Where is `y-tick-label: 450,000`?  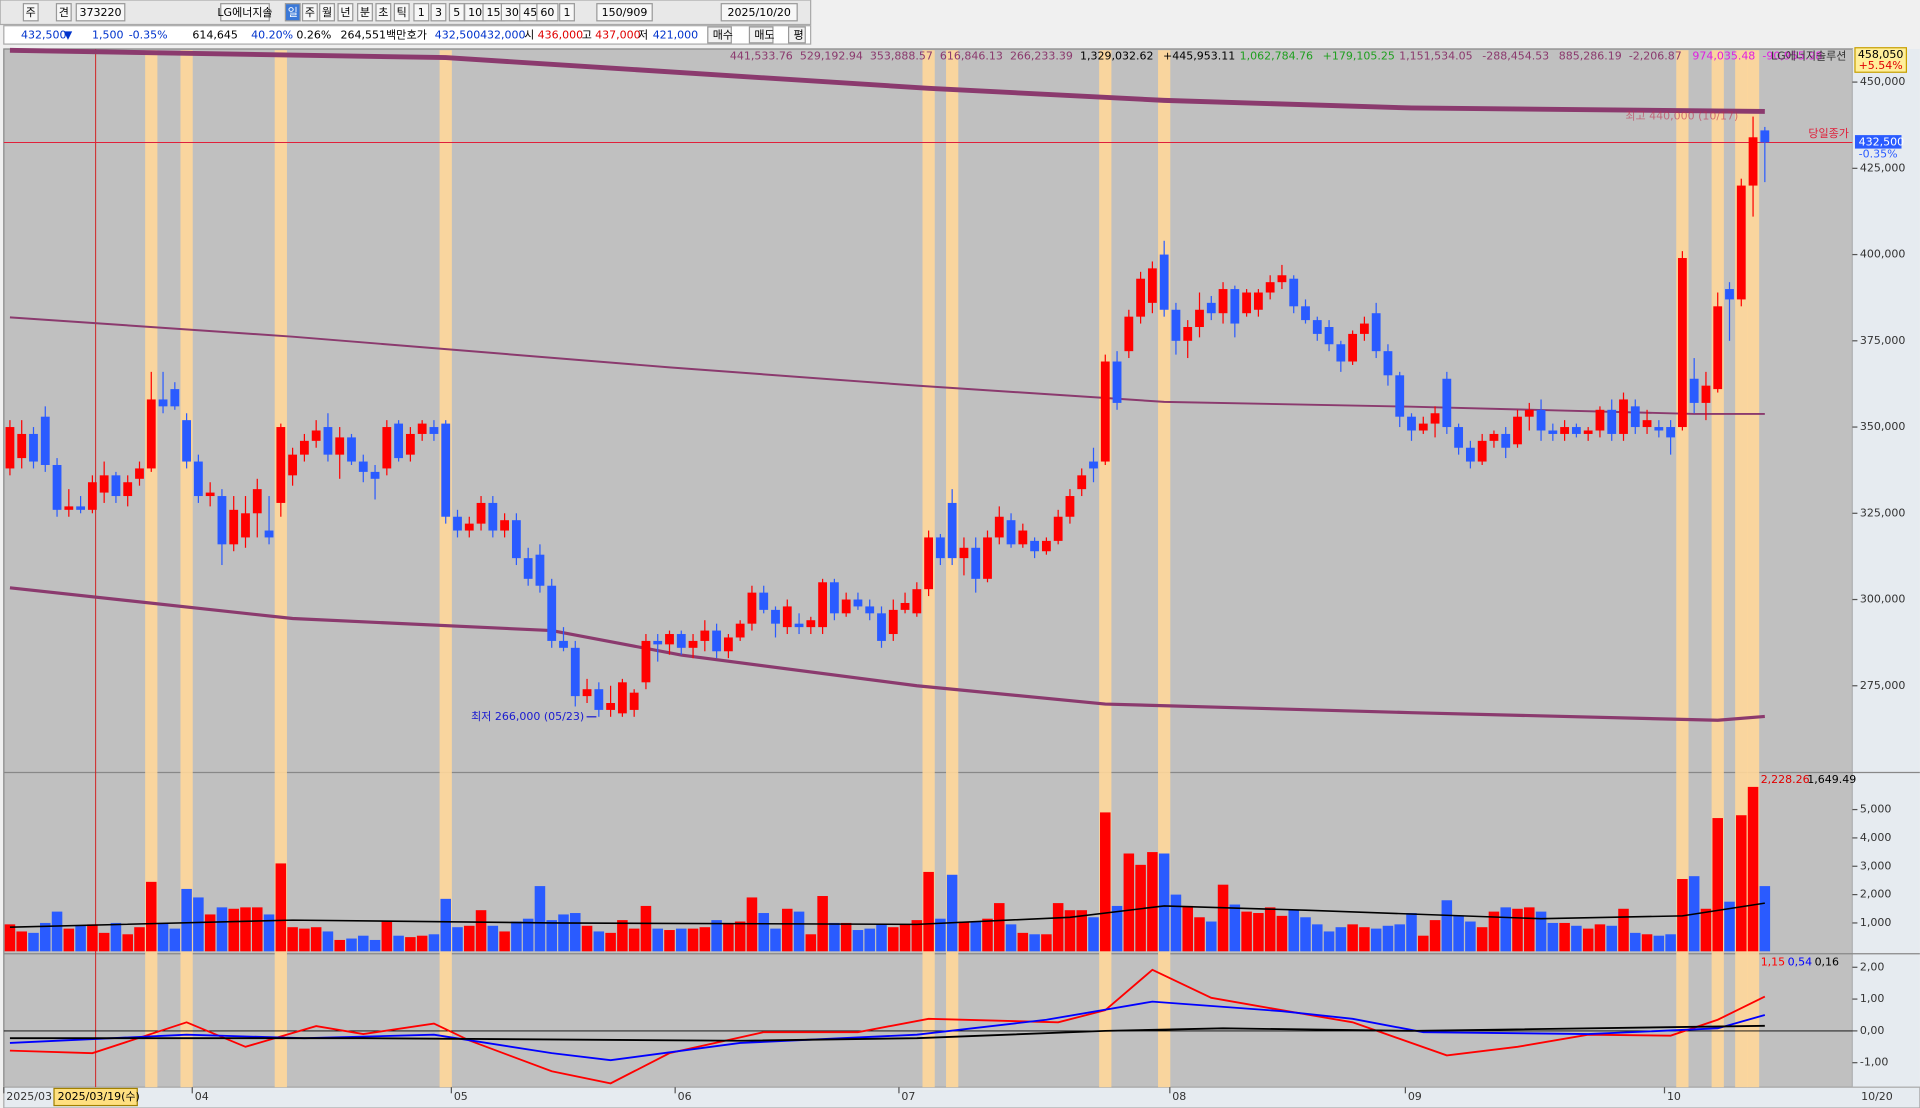 y-tick-label: 450,000 is located at coordinates (1883, 81).